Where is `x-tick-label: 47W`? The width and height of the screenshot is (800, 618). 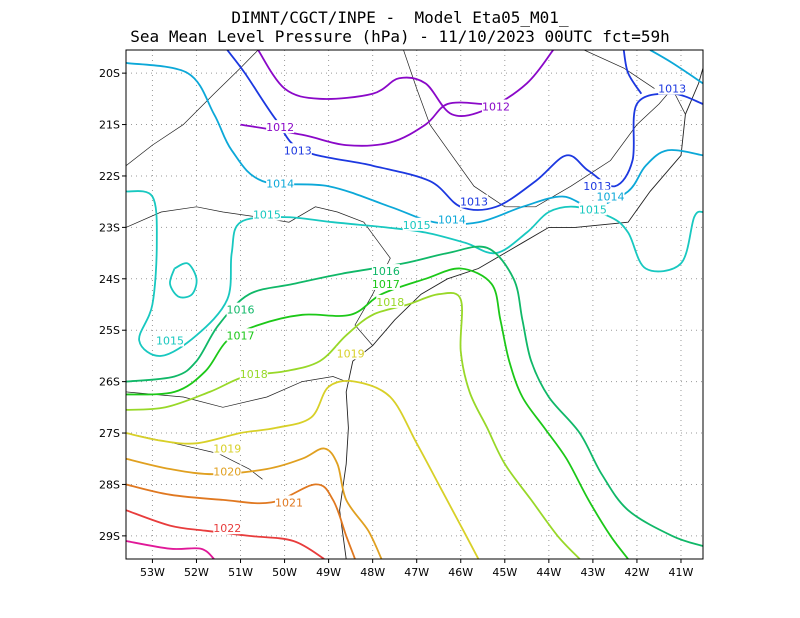
x-tick-label: 47W is located at coordinates (416, 572).